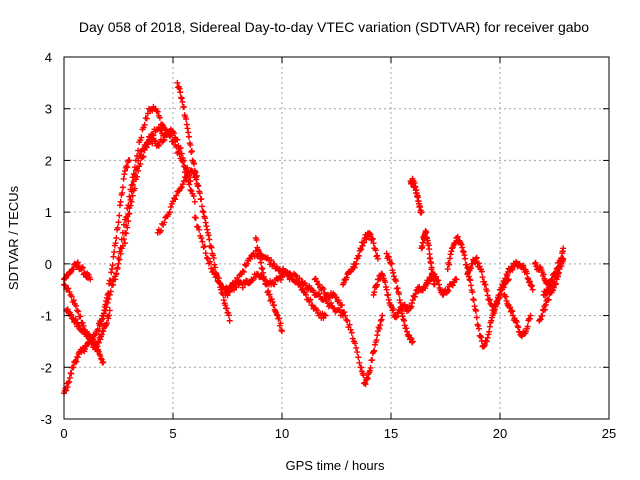  Describe the element at coordinates (172, 433) in the screenshot. I see `x-tick-label: 5` at that location.